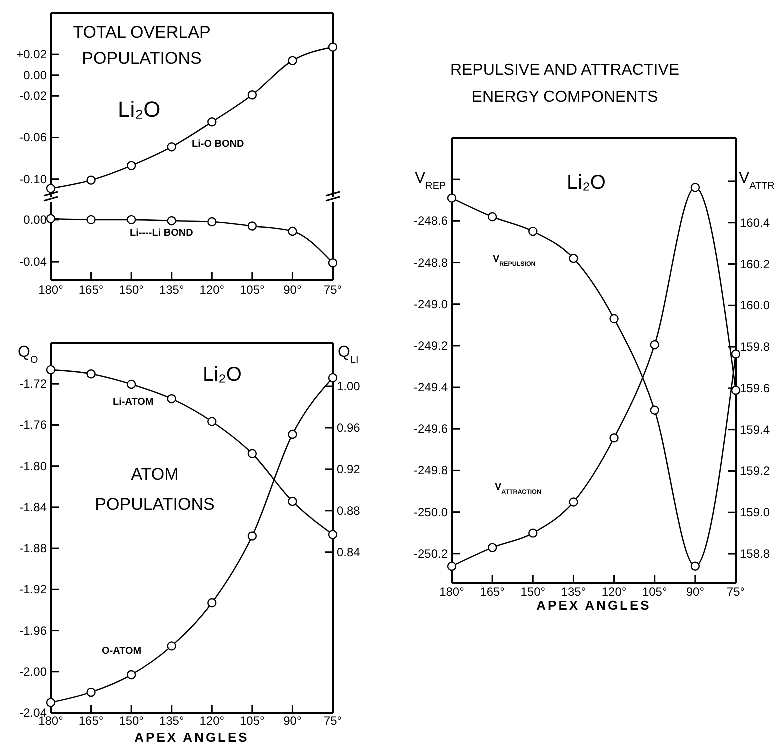  Describe the element at coordinates (755, 429) in the screenshot. I see `y2-tick-label: 159.4` at that location.